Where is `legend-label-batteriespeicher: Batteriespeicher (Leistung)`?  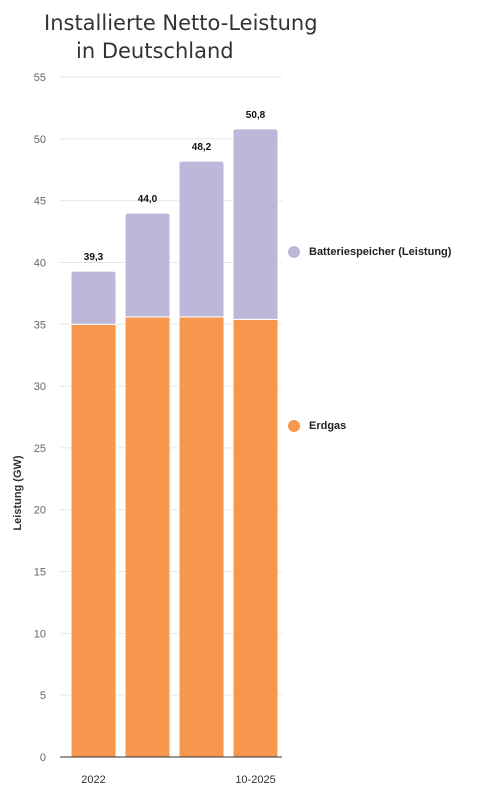
legend-label-batteriespeicher: Batteriespeicher (Leistung) is located at coordinates (380, 252).